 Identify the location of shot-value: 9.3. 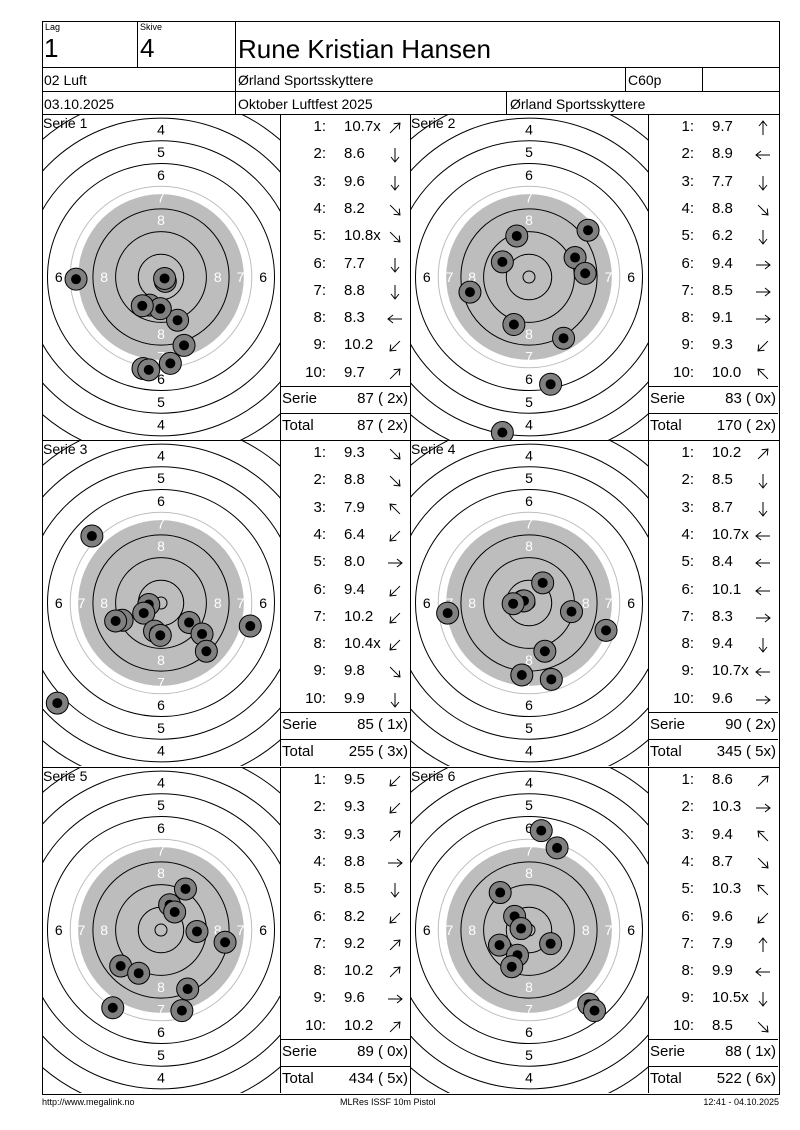
(354, 807).